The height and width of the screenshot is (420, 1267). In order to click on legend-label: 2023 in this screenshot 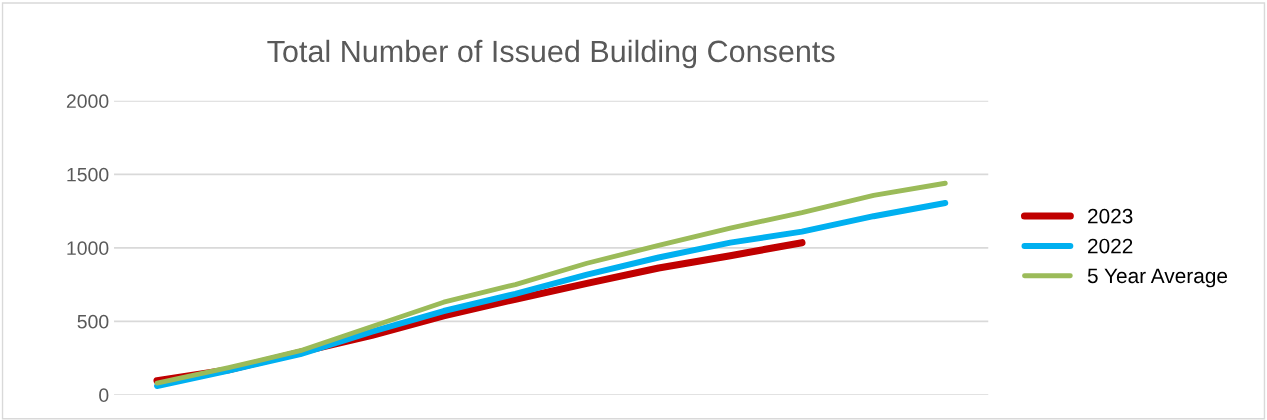, I will do `click(1110, 216)`.